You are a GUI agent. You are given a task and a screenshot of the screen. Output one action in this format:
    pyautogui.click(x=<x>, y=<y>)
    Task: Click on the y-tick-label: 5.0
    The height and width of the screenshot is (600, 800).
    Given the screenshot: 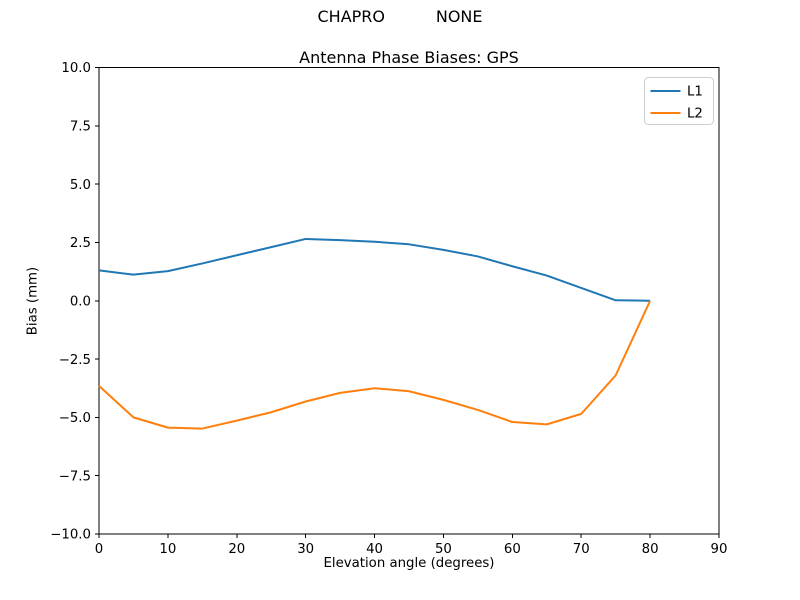 What is the action you would take?
    pyautogui.click(x=80, y=185)
    